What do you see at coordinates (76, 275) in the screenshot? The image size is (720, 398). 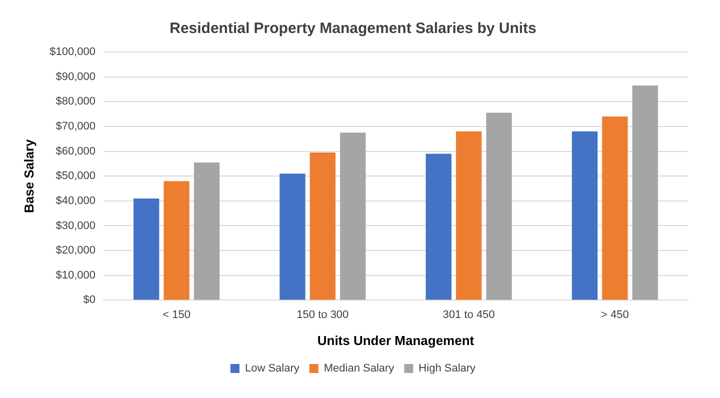 I see `y-tick-label: $10,000` at bounding box center [76, 275].